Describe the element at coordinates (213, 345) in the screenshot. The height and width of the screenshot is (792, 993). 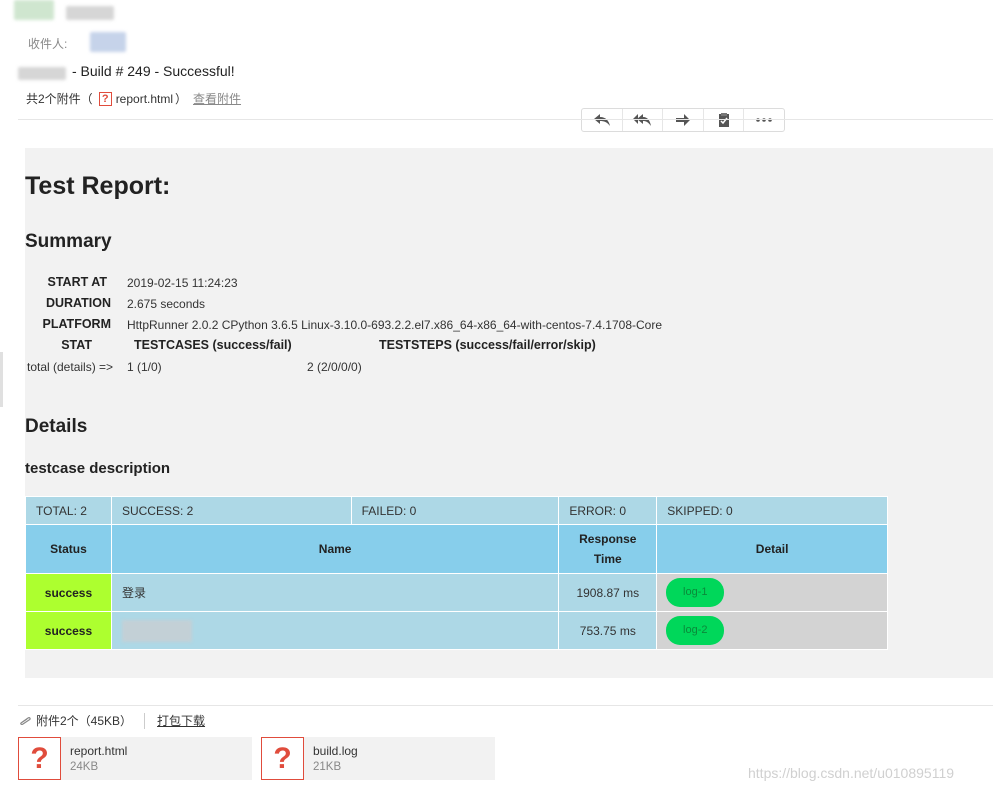
I see `testcases-label: TESTCASES (success/fail)` at that location.